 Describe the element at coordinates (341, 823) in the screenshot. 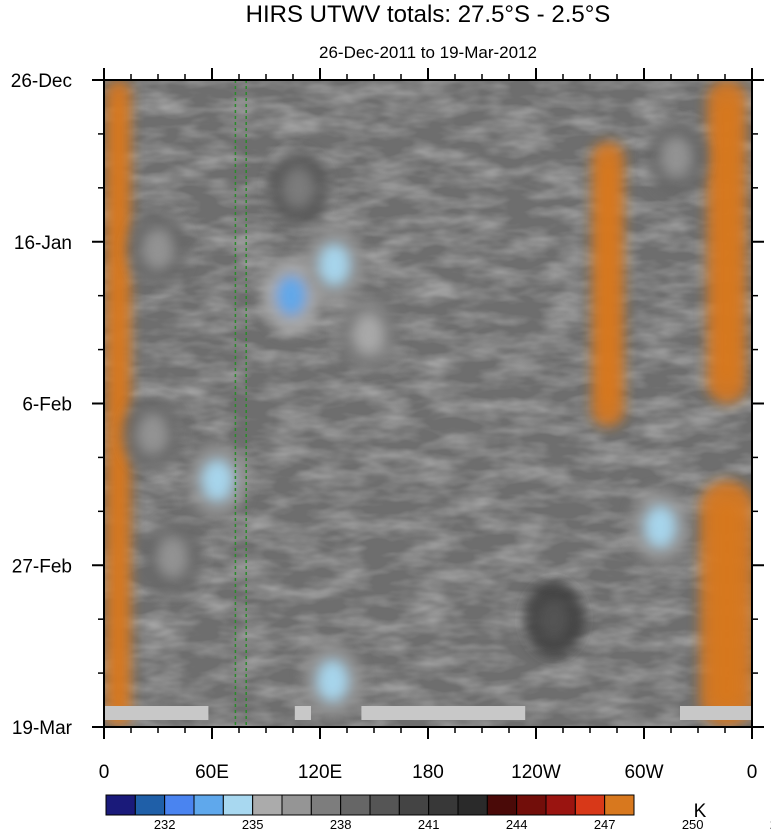

I see `colorbar-label: 238` at that location.